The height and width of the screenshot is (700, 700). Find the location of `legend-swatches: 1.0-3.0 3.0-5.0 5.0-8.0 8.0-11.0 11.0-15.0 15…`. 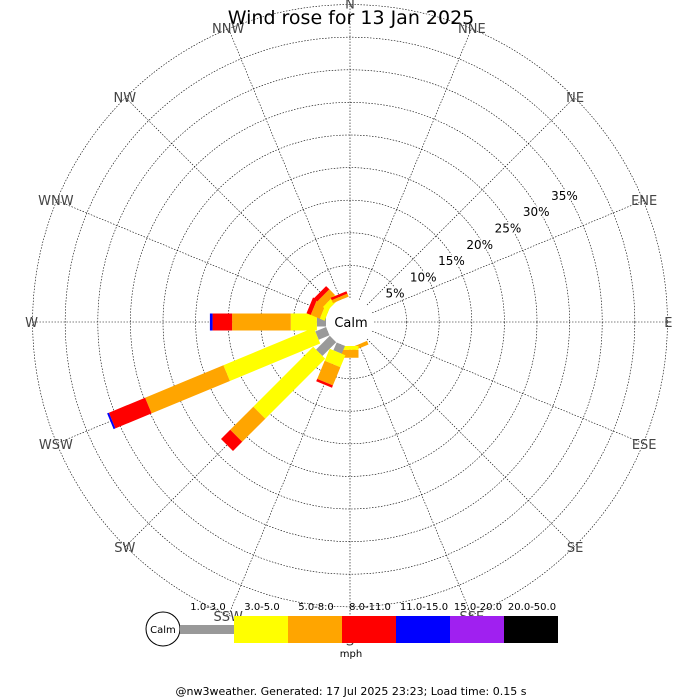

legend-swatches: 1.0-3.0 3.0-5.0 5.0-8.0 8.0-11.0 11.0-15.0 15… is located at coordinates (369, 622).